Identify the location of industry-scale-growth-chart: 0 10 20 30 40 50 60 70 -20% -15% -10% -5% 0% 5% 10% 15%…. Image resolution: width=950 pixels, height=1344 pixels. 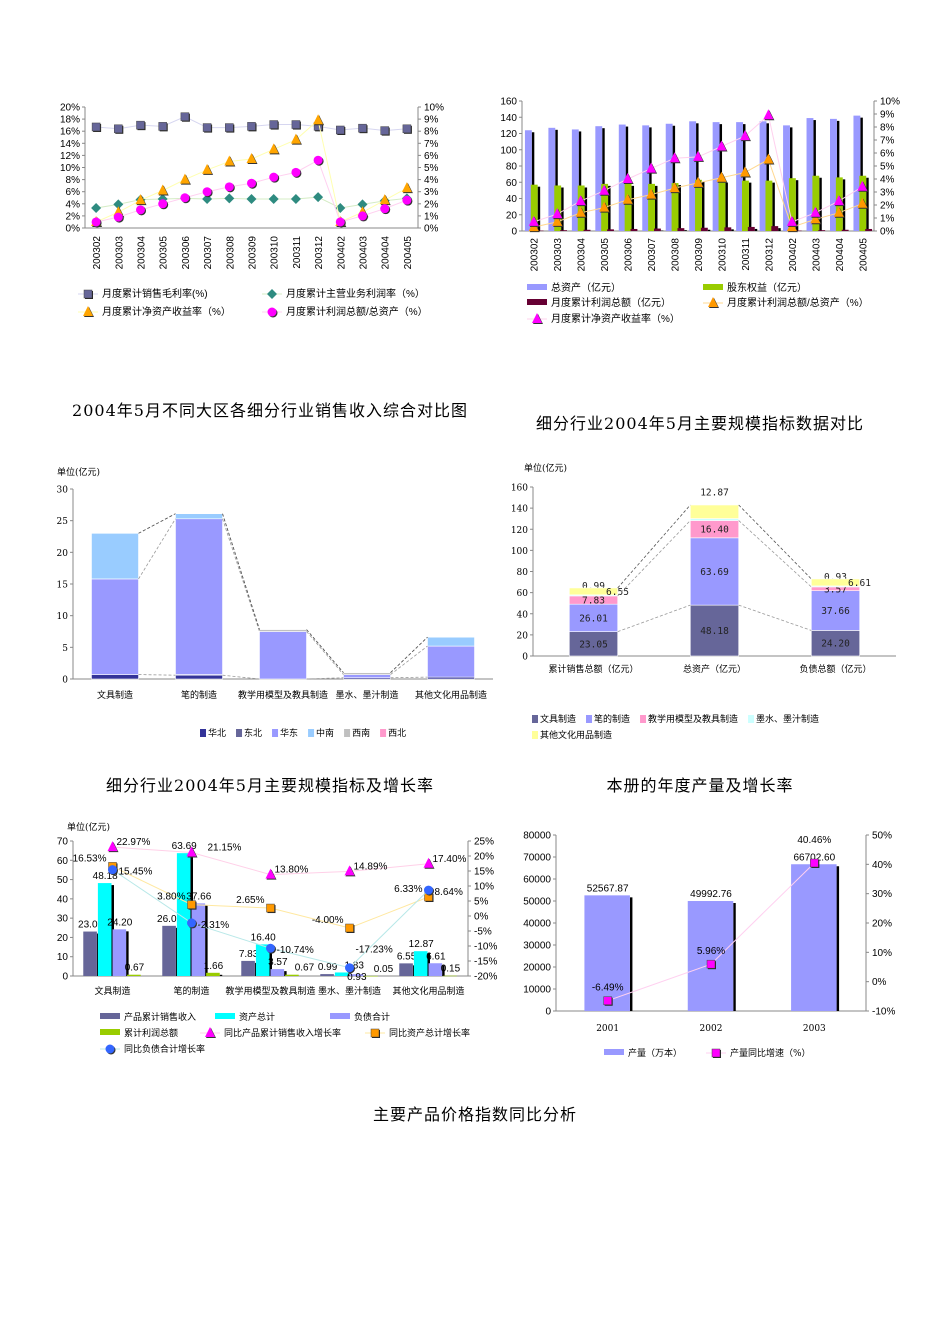
(277, 938).